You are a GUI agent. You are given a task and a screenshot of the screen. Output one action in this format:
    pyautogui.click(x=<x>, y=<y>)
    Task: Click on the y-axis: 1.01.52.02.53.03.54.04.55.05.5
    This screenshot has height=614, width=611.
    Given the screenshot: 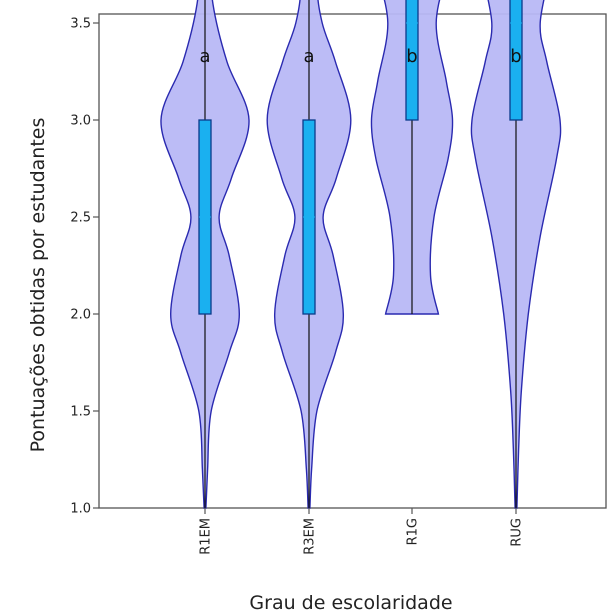 What is the action you would take?
    pyautogui.click(x=84, y=267)
    